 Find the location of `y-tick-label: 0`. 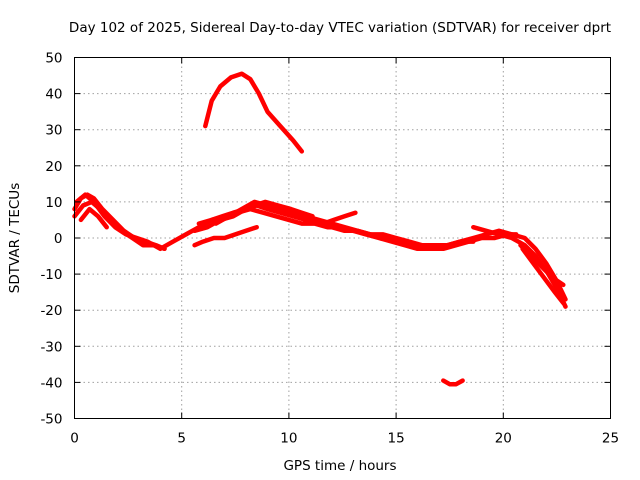

y-tick-label: 0 is located at coordinates (58, 239).